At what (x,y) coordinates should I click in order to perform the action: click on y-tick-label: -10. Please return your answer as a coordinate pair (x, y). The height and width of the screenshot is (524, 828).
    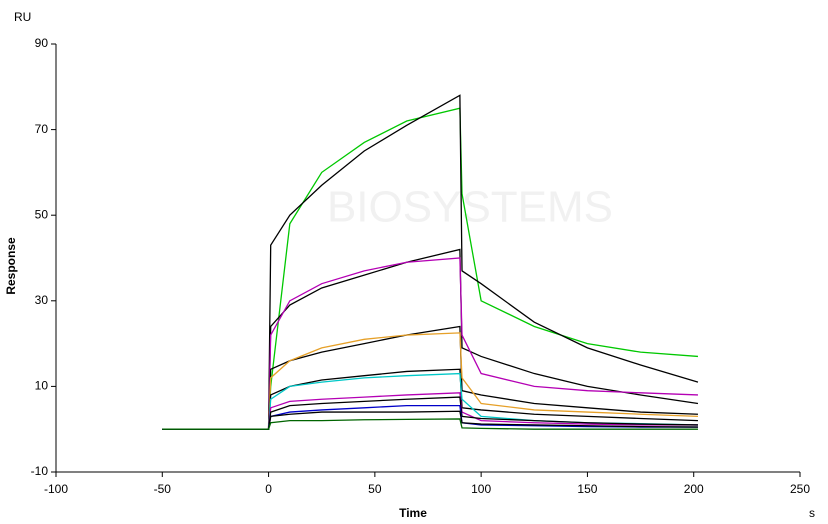
    Looking at the image, I should click on (40, 471).